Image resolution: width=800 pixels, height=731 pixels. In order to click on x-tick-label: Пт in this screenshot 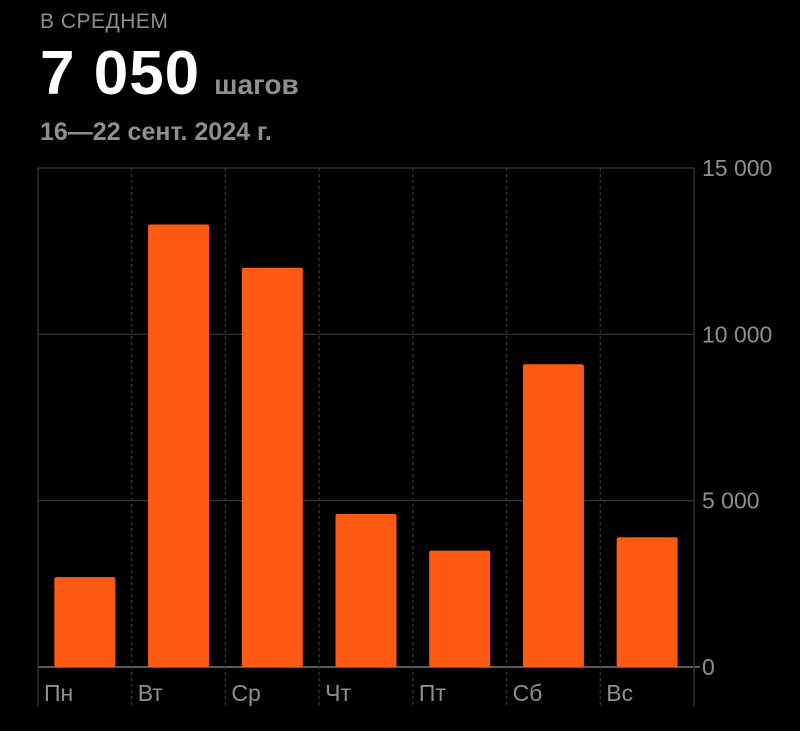, I will do `click(433, 693)`.